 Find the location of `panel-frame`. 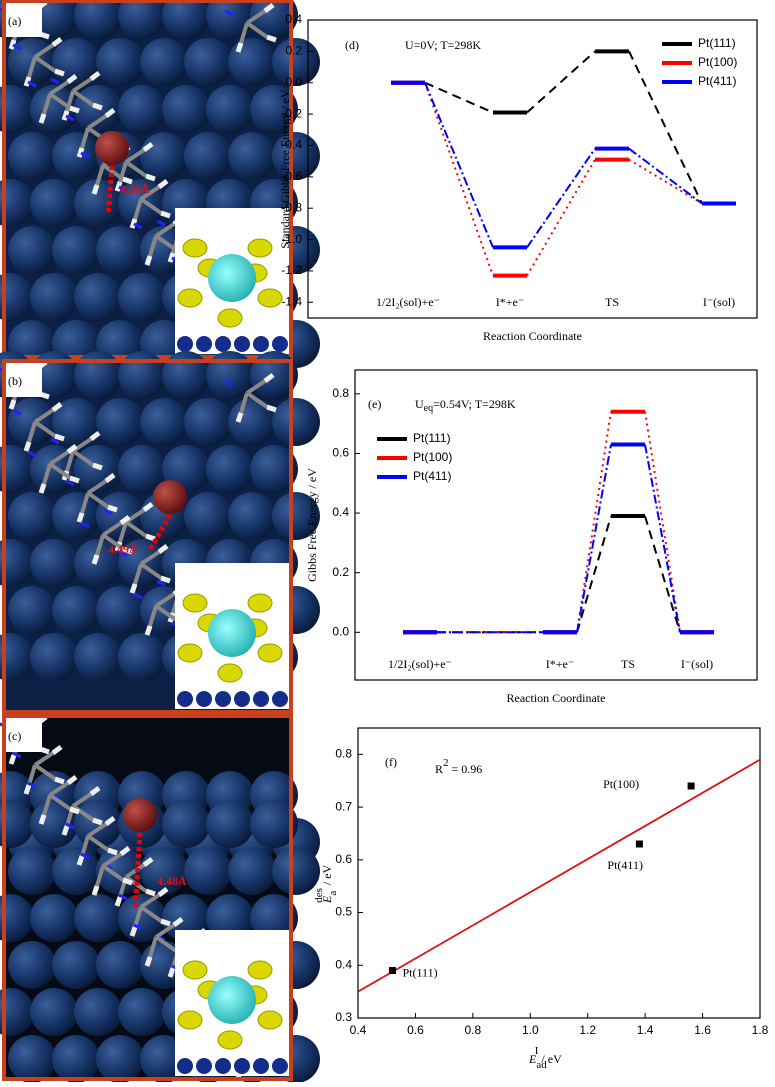

panel-frame is located at coordinates (147, 536).